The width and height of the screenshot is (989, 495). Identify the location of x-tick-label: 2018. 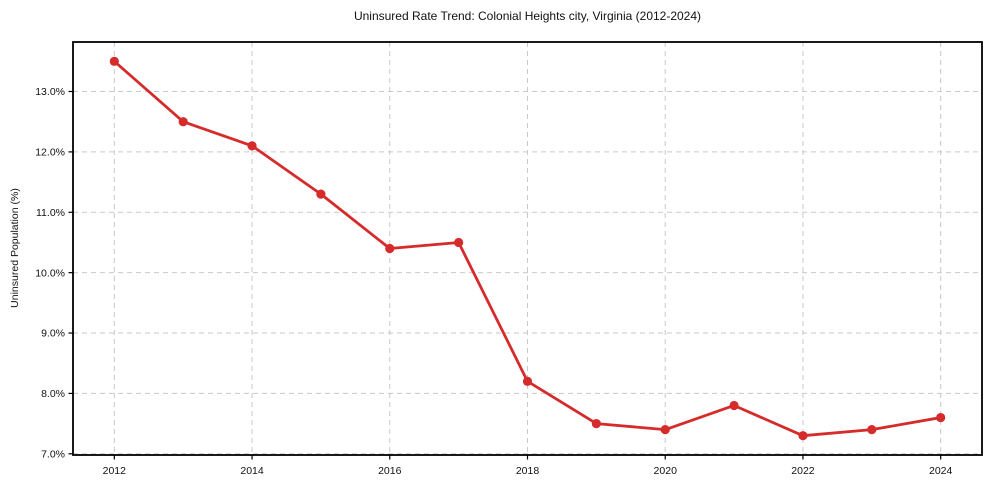
(528, 471).